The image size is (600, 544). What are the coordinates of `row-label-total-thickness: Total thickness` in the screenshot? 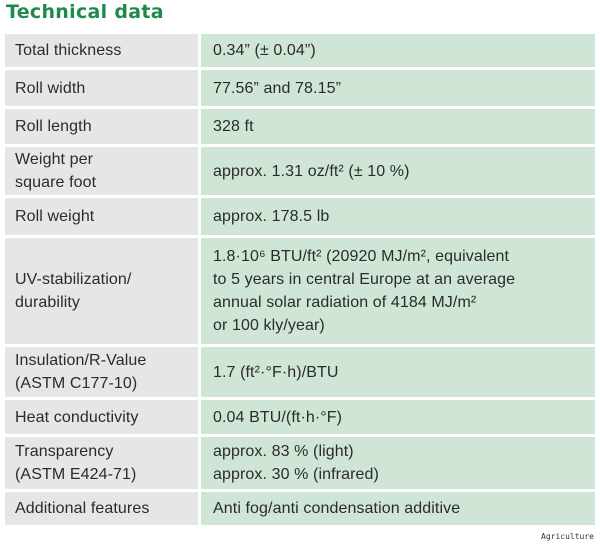 It's located at (103, 52).